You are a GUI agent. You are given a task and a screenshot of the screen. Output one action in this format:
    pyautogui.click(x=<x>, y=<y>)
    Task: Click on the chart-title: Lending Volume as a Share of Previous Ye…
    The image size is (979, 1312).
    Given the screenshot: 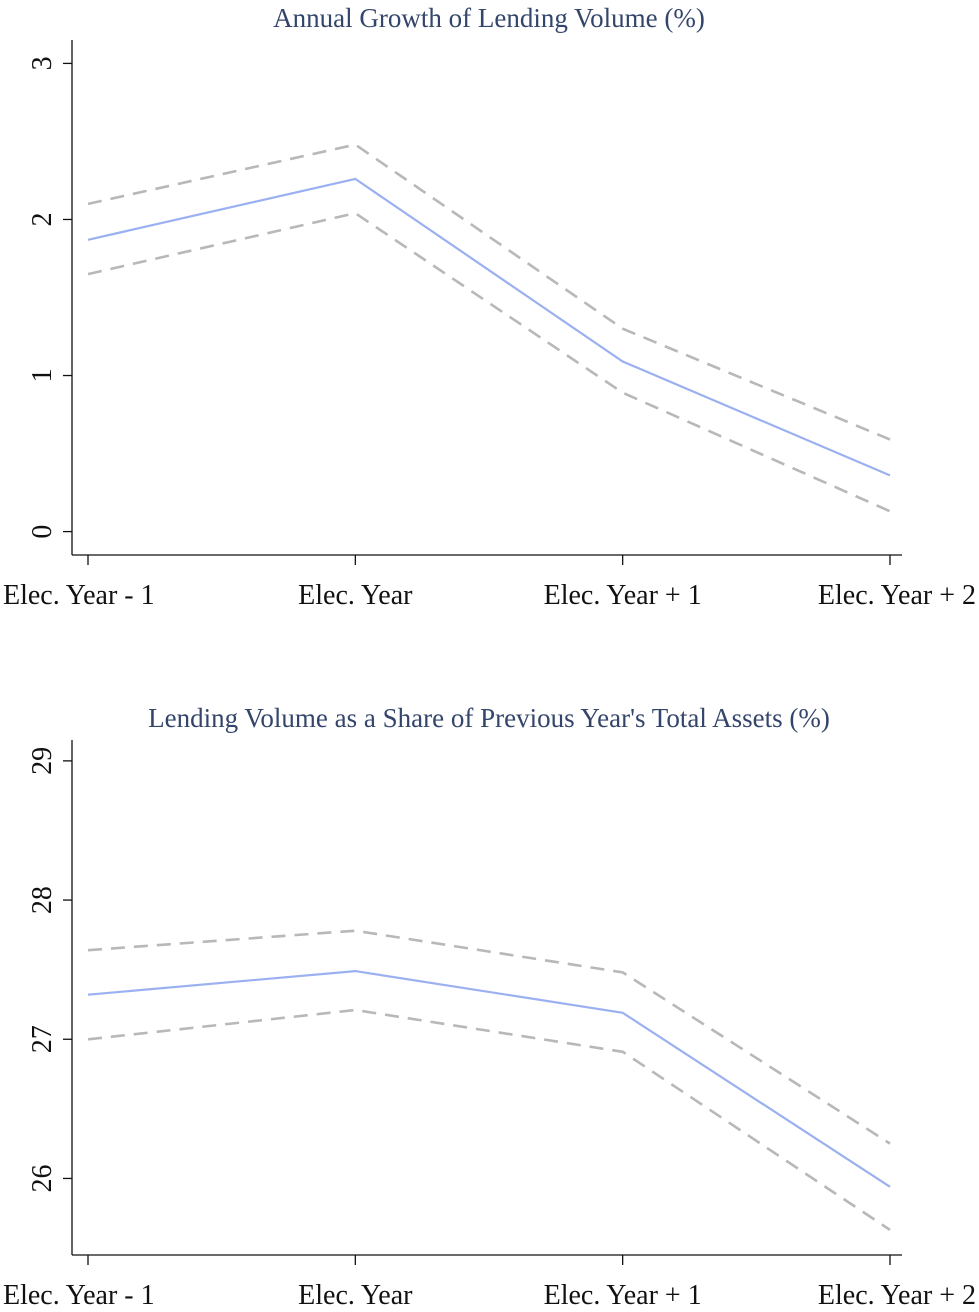 What is the action you would take?
    pyautogui.click(x=489, y=718)
    